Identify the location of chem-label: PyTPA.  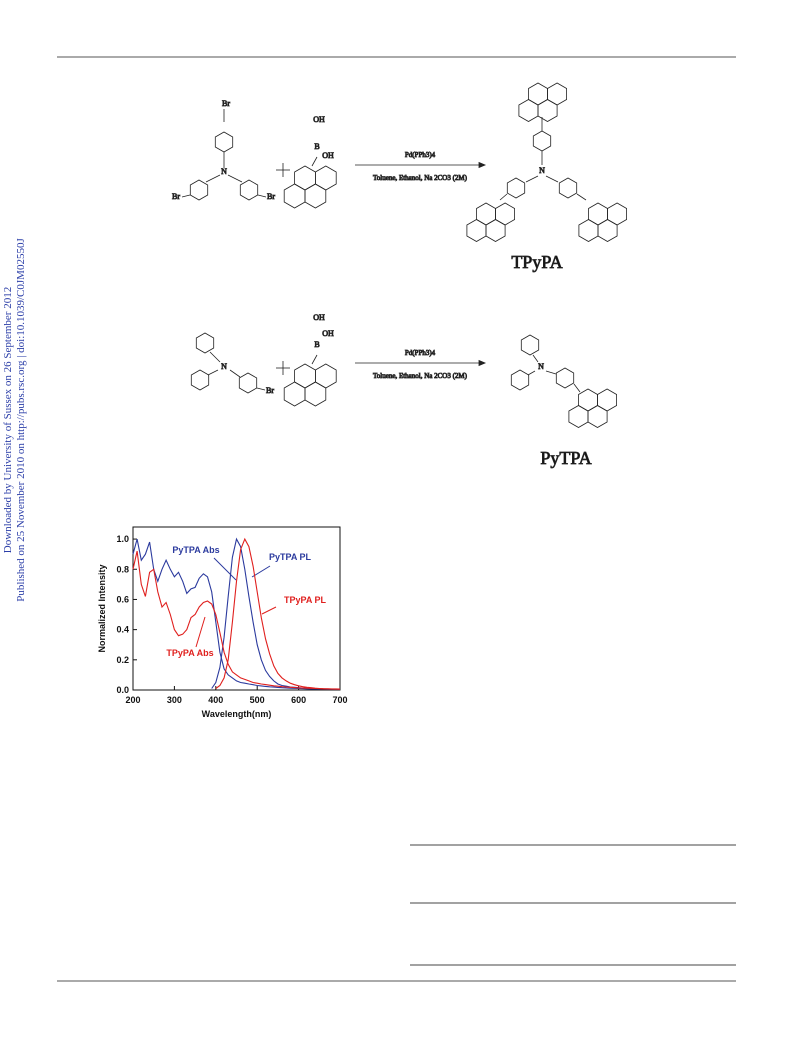
(565, 458).